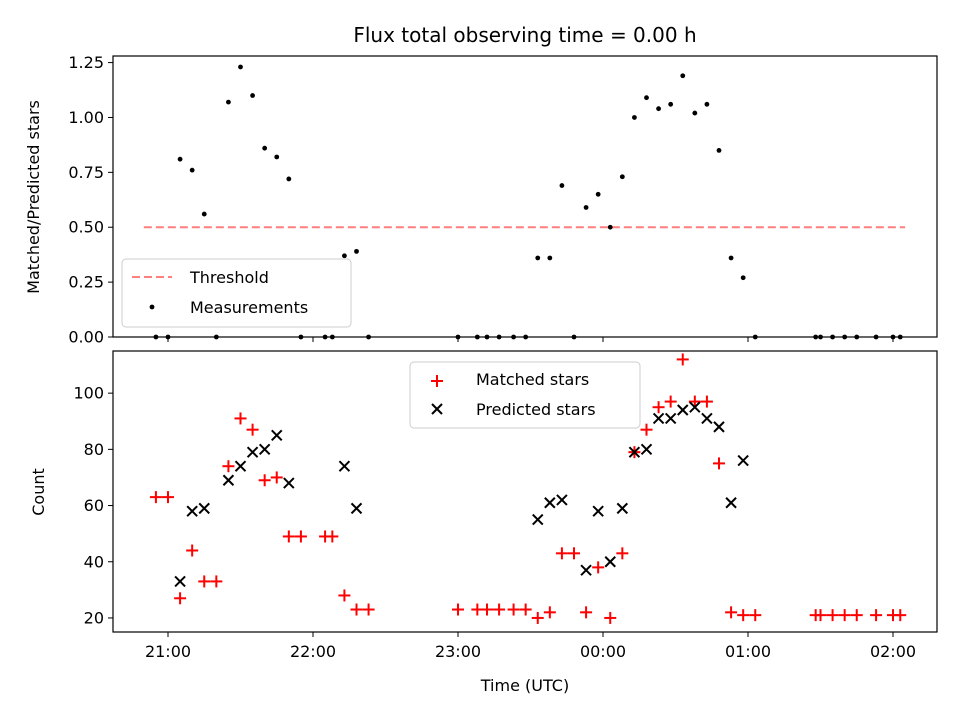  Describe the element at coordinates (86, 172) in the screenshot. I see `top-y-tick-label: 0.75` at that location.